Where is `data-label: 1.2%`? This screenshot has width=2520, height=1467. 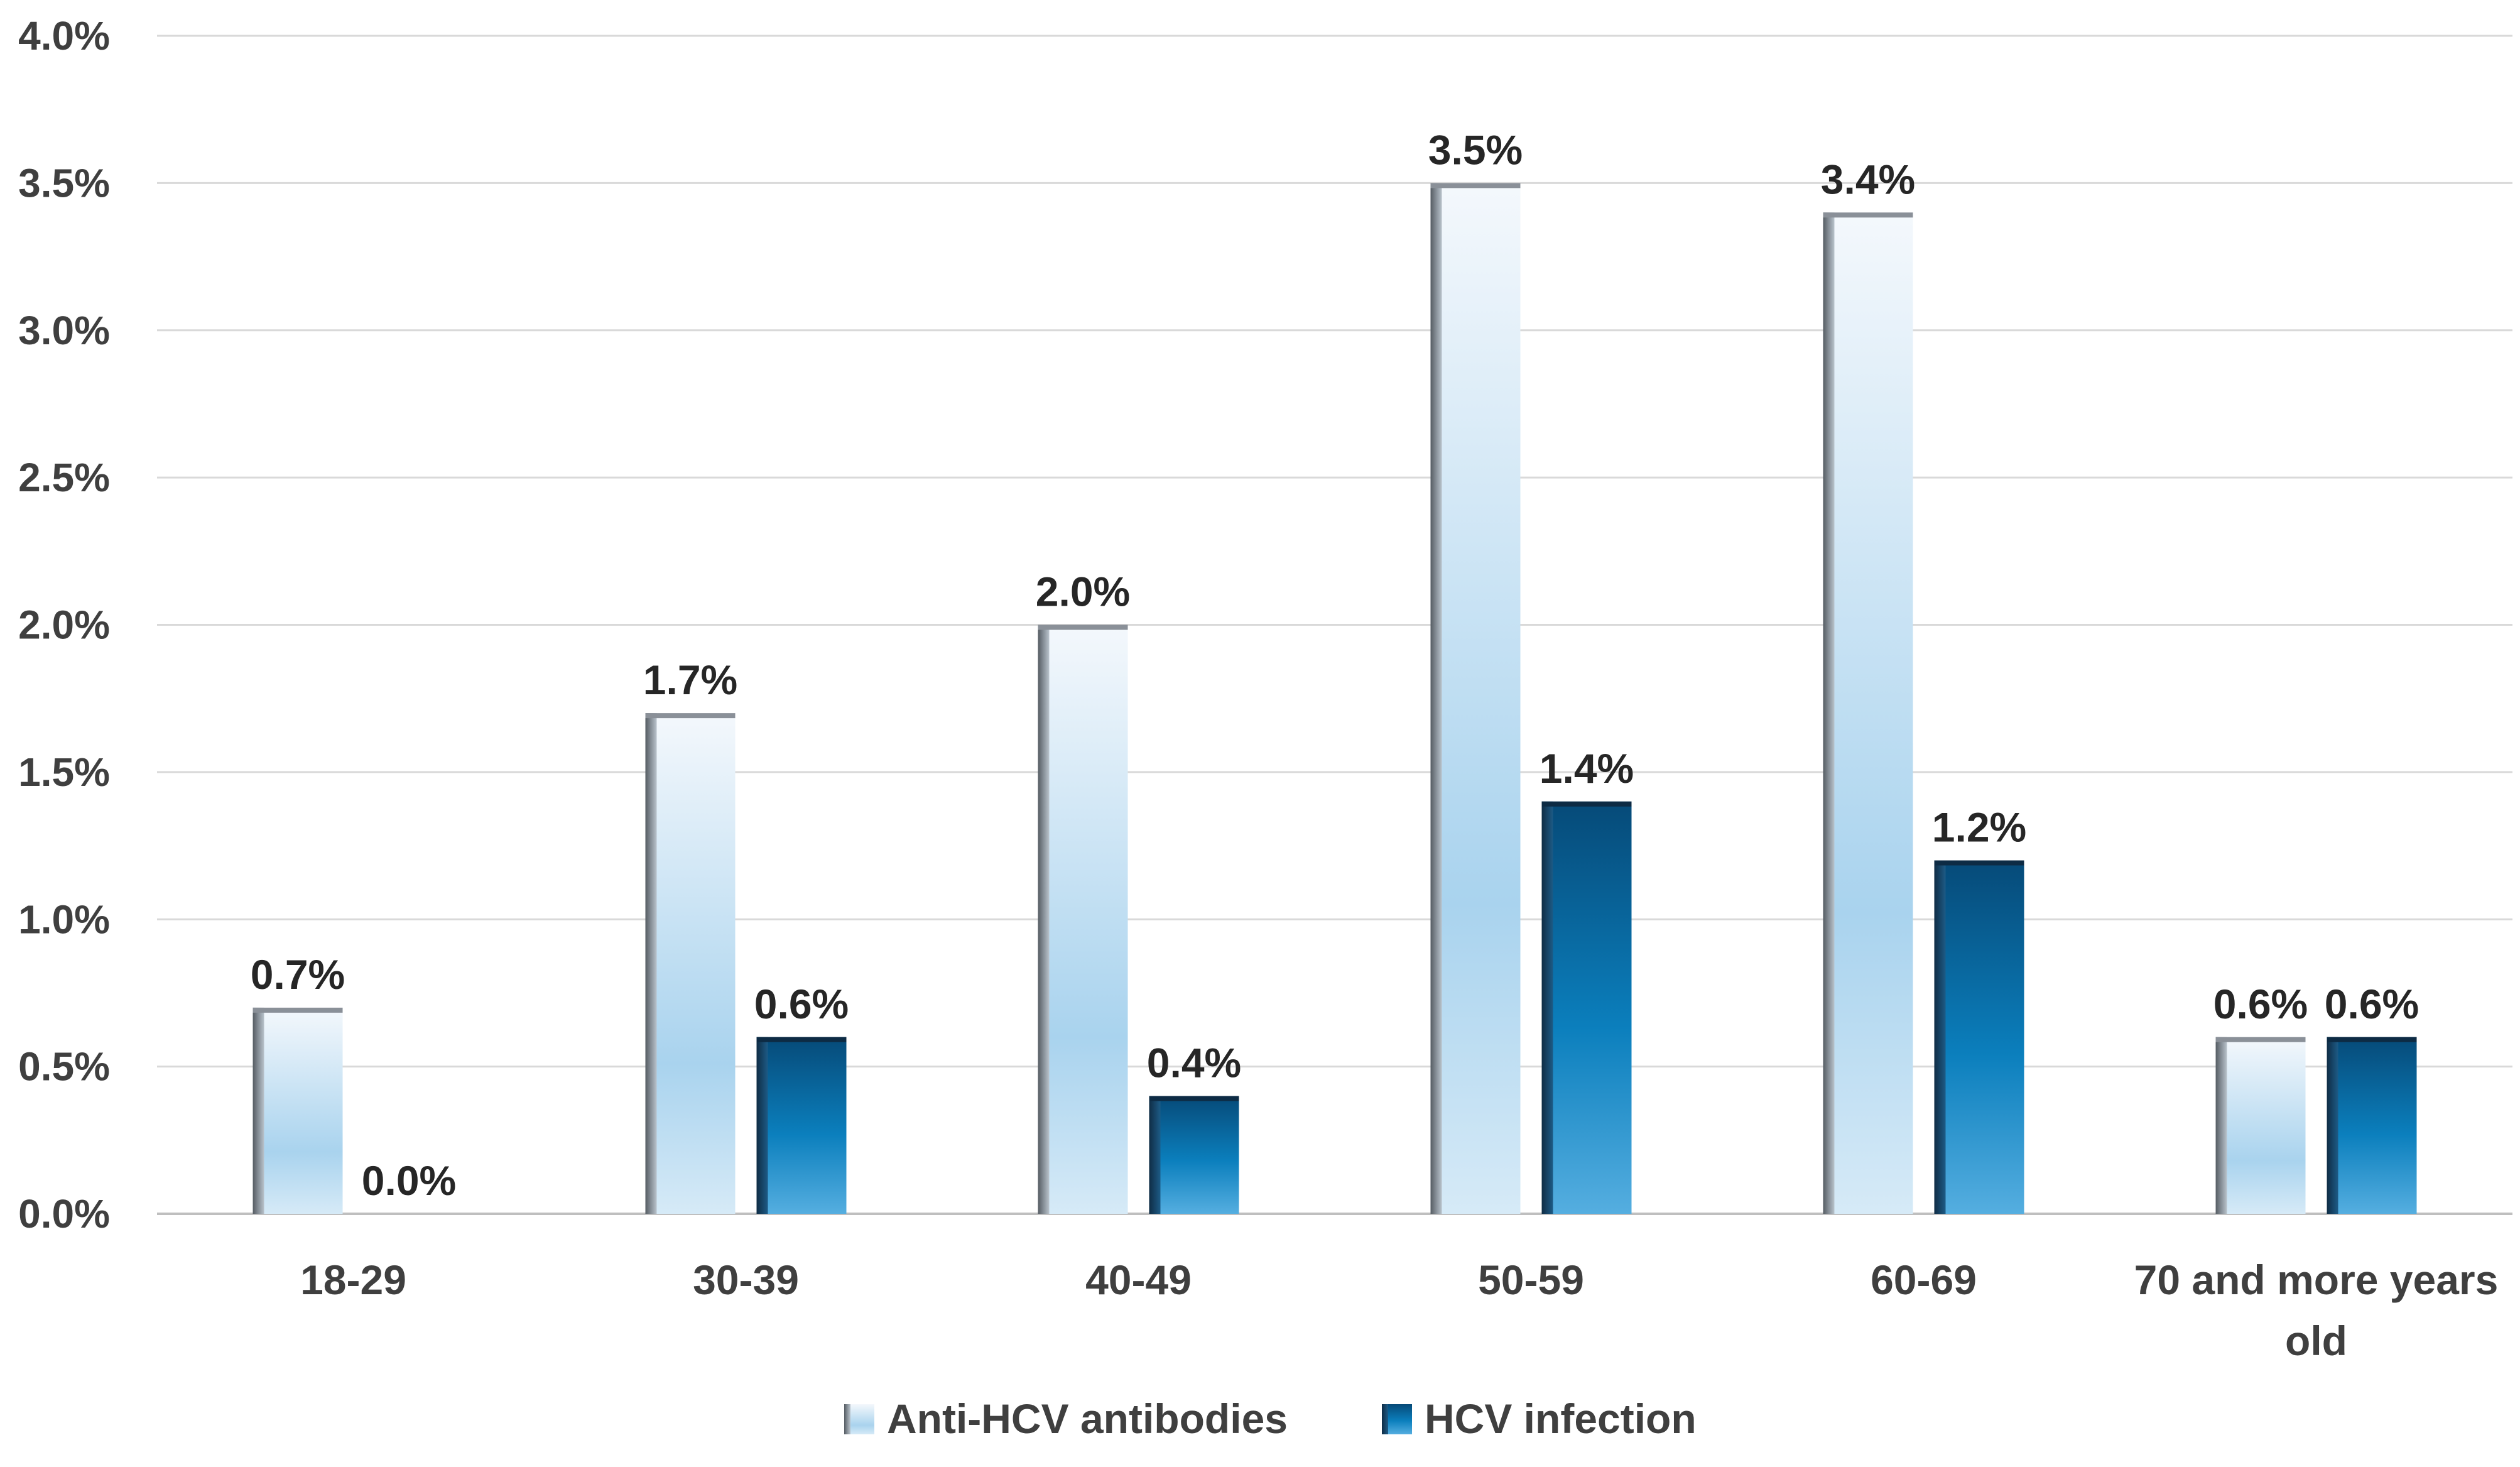
data-label: 1.2% is located at coordinates (1979, 827).